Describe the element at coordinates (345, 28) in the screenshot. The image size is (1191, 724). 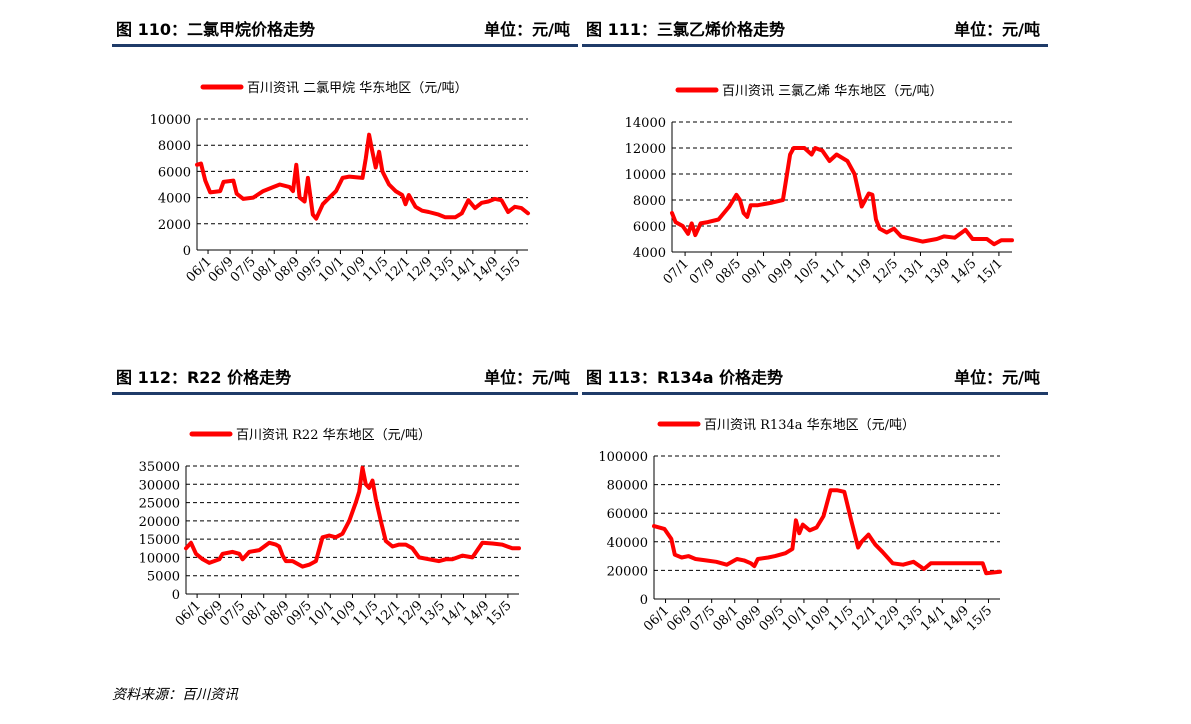
I see `panel-header: 图 110：二氯甲烷价格走势 单位：元/吨` at that location.